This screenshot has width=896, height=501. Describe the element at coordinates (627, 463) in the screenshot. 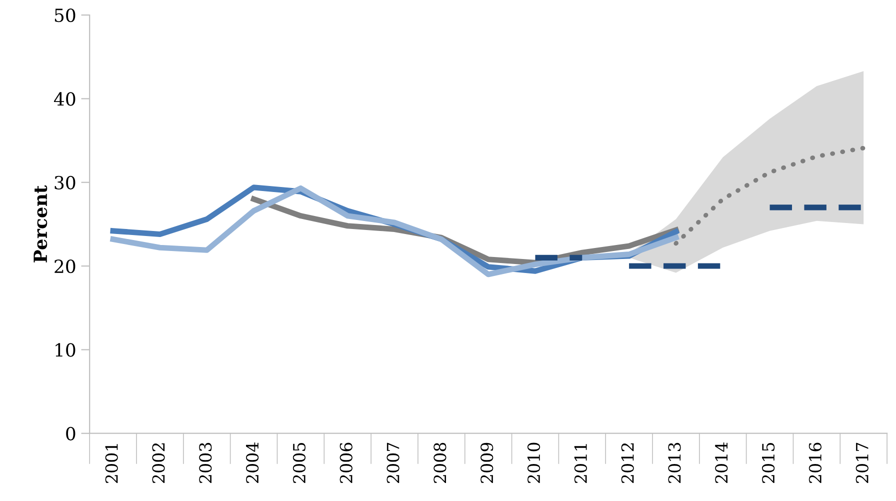

I see `x-tick-label: 2012` at that location.